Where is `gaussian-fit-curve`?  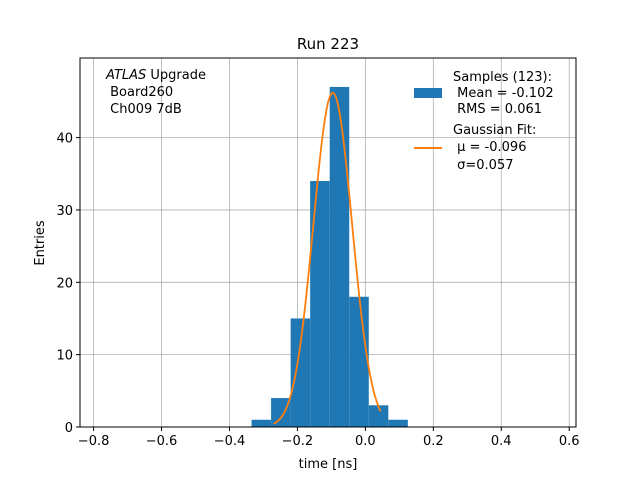
gaussian-fit-curve is located at coordinates (327, 258).